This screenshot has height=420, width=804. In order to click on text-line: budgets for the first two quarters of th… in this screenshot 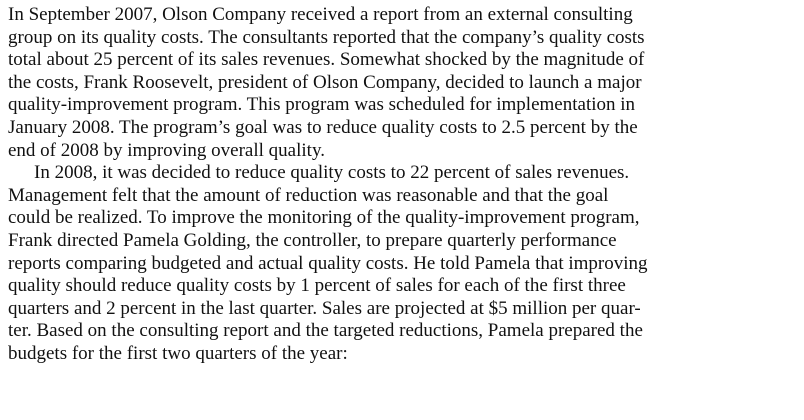, I will do `click(178, 353)`.